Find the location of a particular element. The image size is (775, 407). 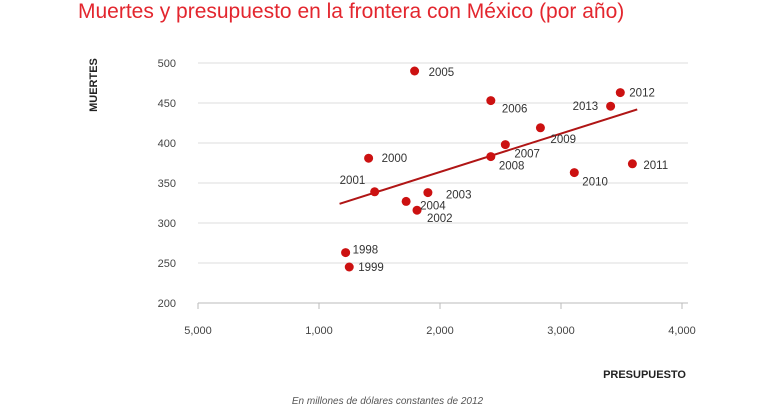

data-point-2007 is located at coordinates (505, 145).